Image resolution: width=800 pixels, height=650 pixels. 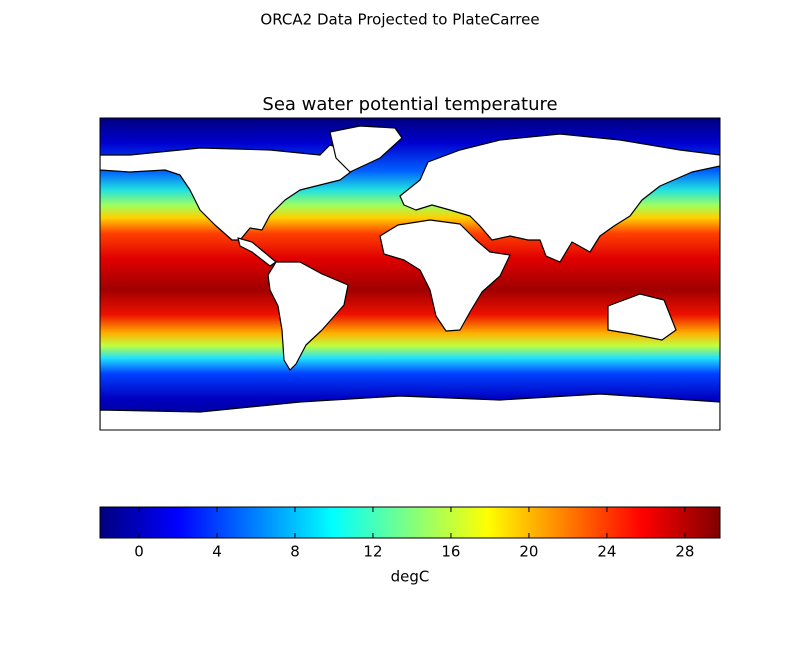 I want to click on greenland, so click(x=366, y=149).